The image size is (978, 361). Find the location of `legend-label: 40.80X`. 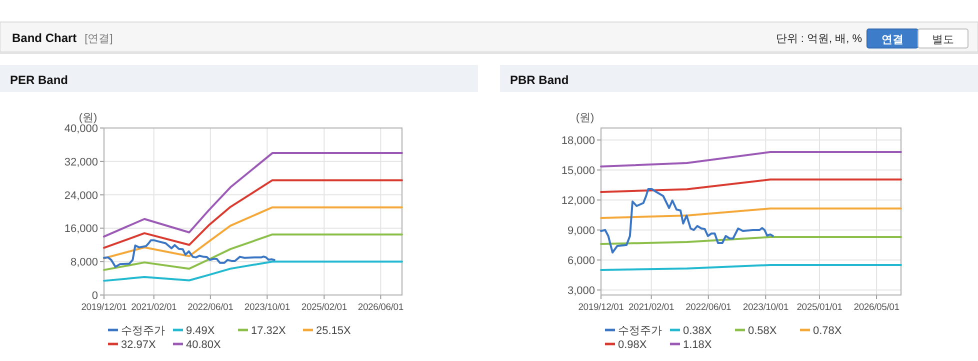

legend-label: 40.80X is located at coordinates (204, 345).